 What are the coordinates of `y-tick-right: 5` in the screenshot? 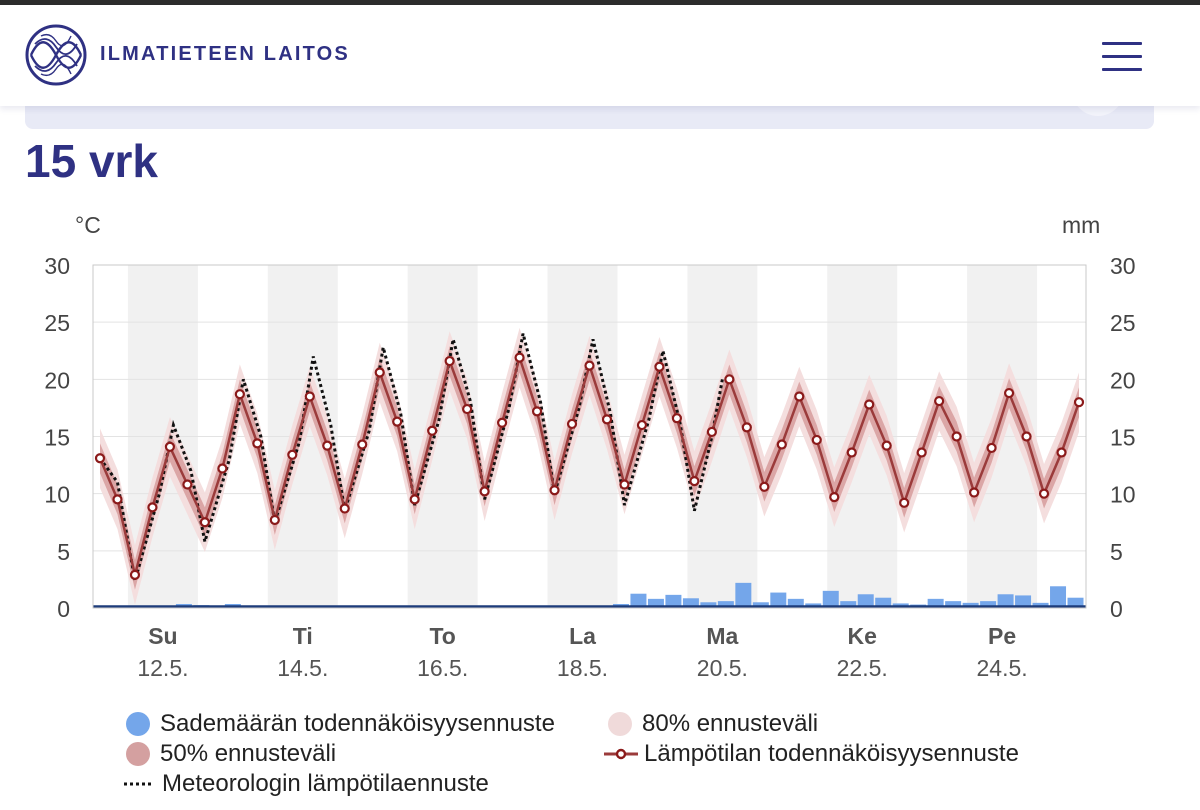 It's located at (1116, 552).